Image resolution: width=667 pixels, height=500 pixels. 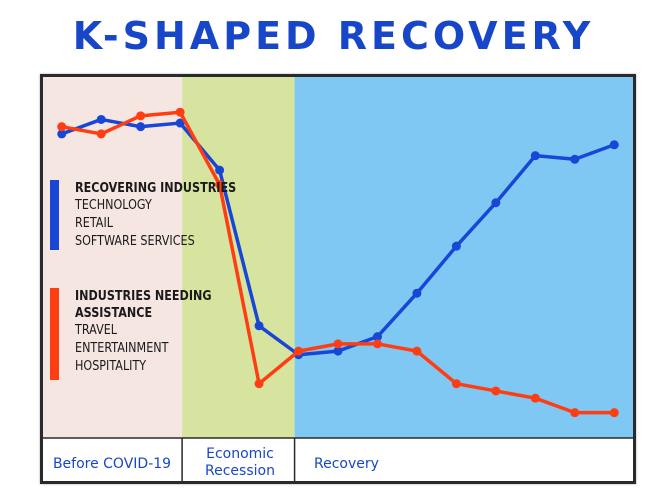 I want to click on legend-item: ENTERTAINMENT, so click(x=122, y=348).